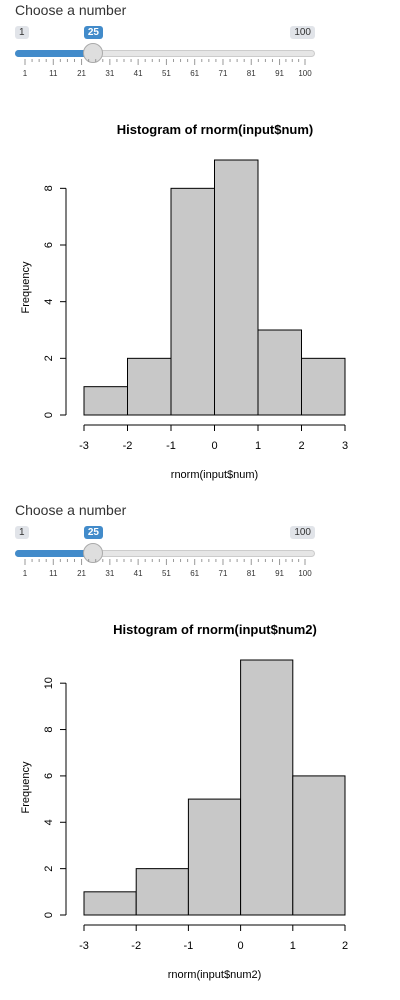 The image size is (400, 1000). What do you see at coordinates (214, 475) in the screenshot?
I see `x-axis-label: rnorm(input$num)` at bounding box center [214, 475].